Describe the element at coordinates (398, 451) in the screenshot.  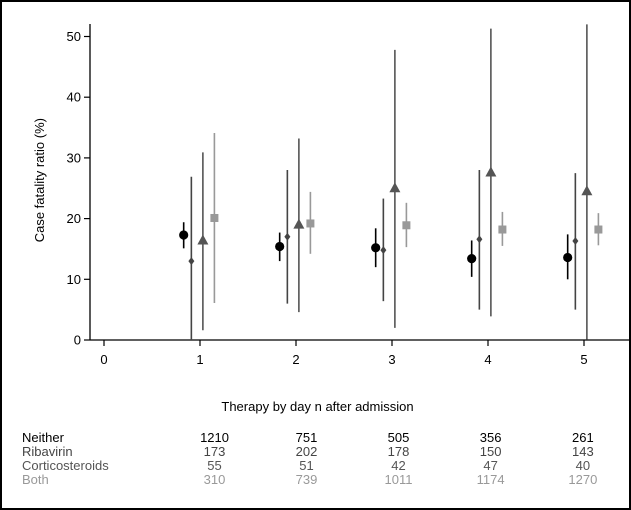
I see `counts-cell: 178` at that location.